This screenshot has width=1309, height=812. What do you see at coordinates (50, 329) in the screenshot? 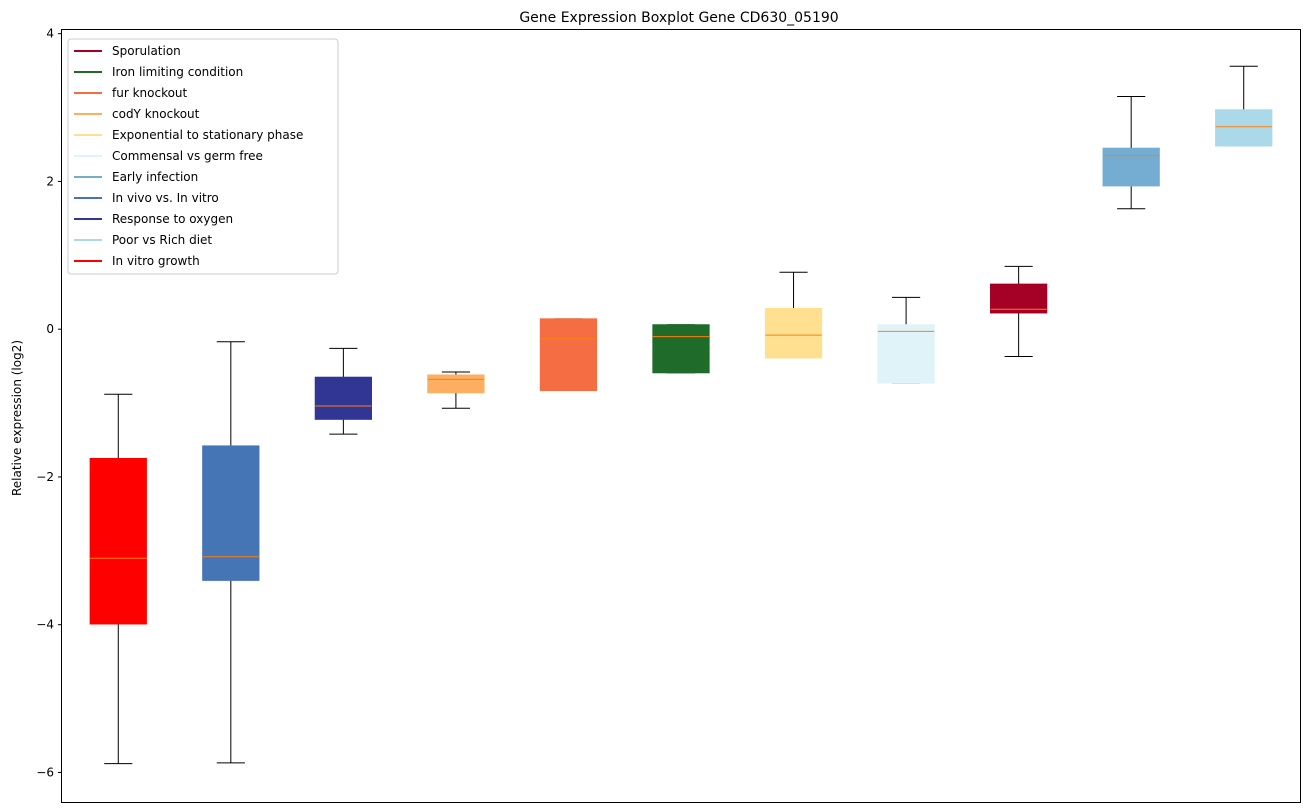
I see `y-tick-label: 0` at bounding box center [50, 329].